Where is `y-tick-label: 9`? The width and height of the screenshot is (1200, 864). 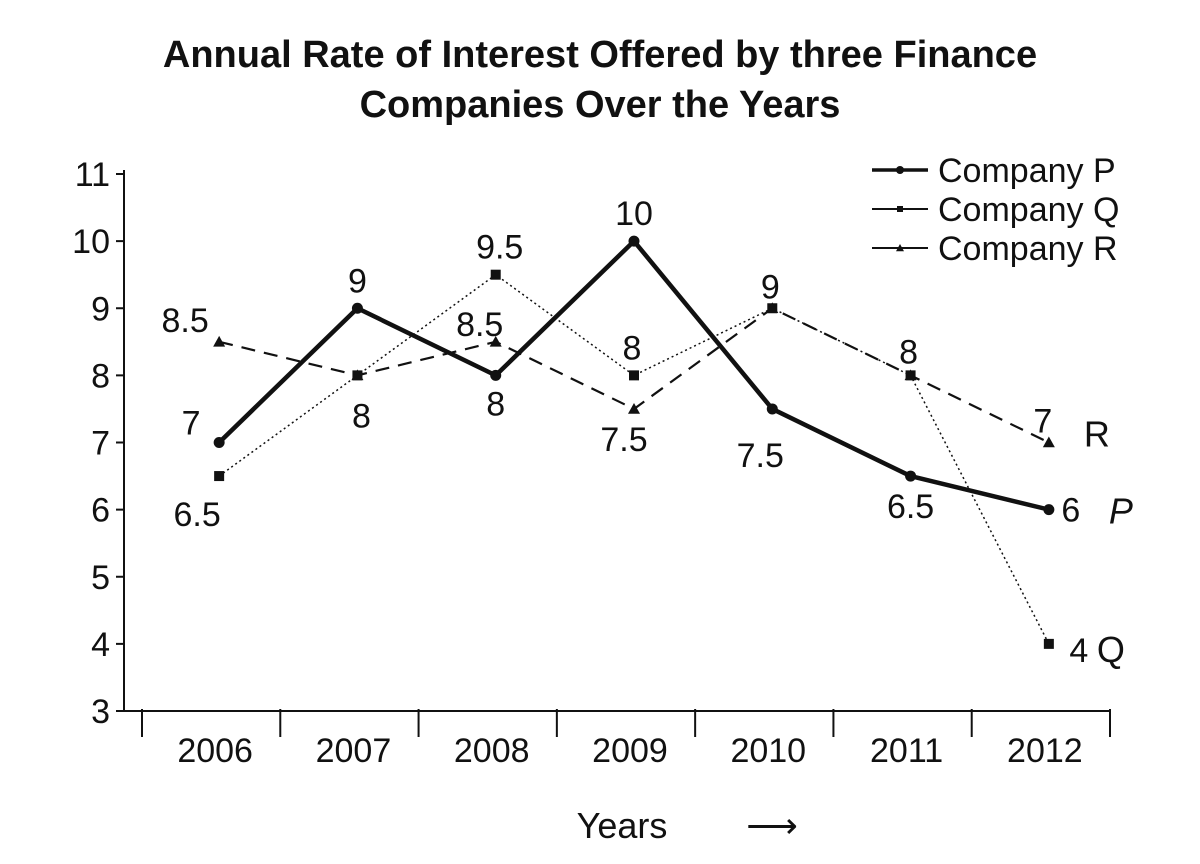 y-tick-label: 9 is located at coordinates (100, 309).